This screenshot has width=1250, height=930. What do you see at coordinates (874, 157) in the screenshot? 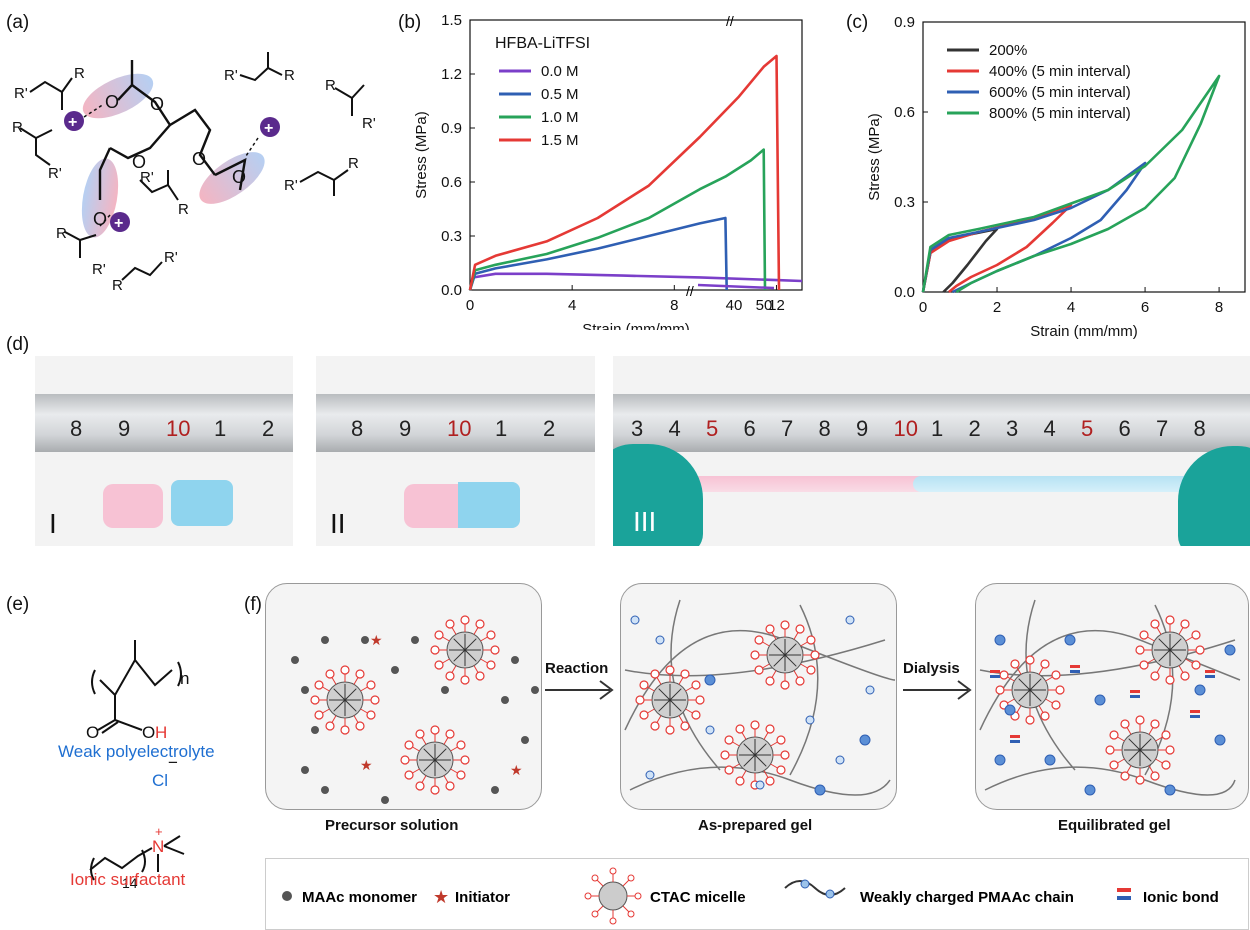
I see `y-axis-label: Stress (MPa)` at bounding box center [874, 157].